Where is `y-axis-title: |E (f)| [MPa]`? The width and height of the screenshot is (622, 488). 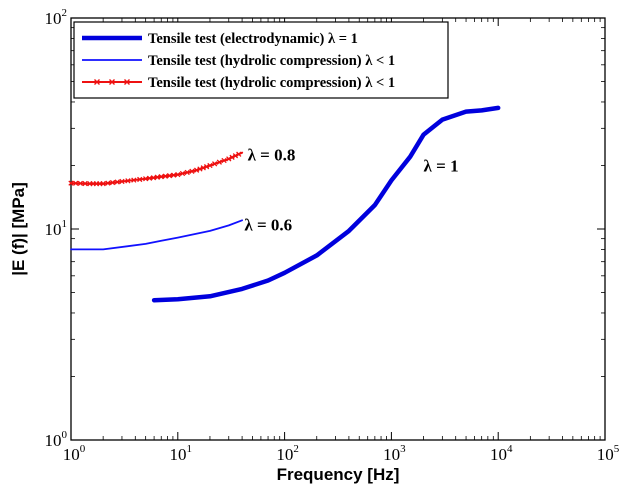
y-axis-title: |E (f)| [MPa] is located at coordinates (18, 229).